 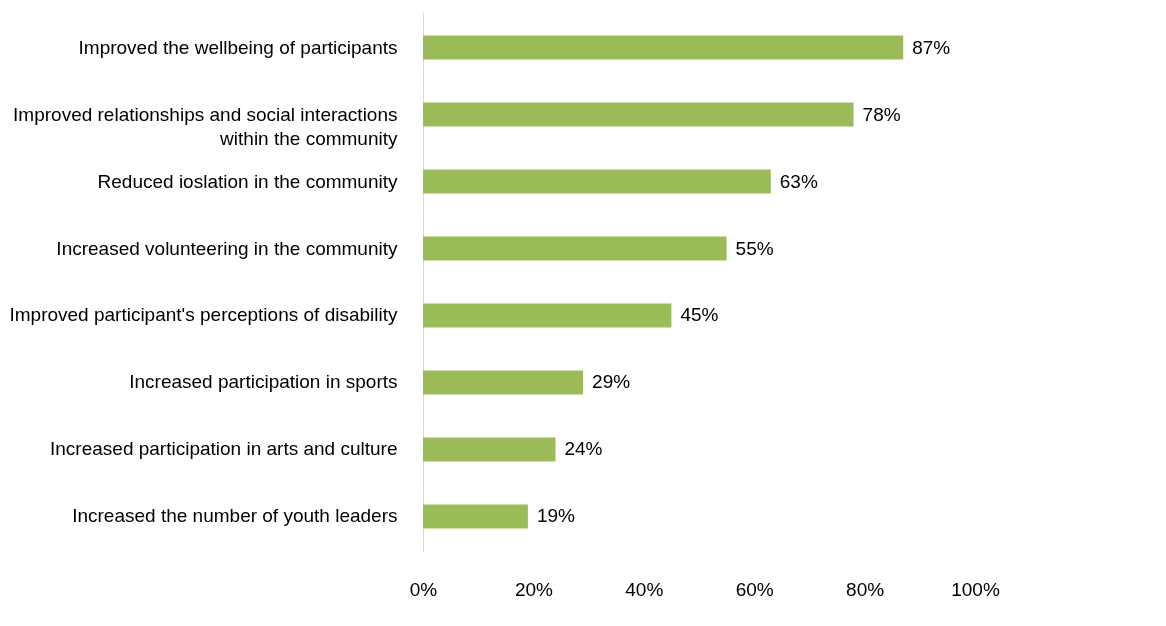 What do you see at coordinates (247, 181) in the screenshot?
I see `y-tick-label: Reduced ioslation in the community` at bounding box center [247, 181].